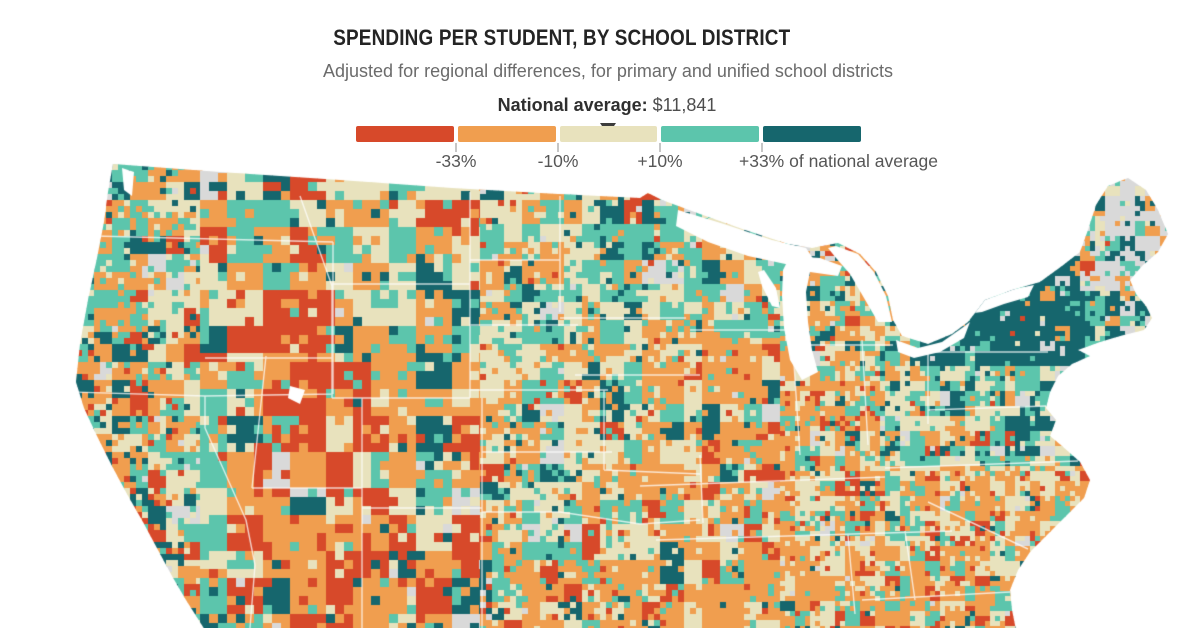 The height and width of the screenshot is (628, 1200). I want to click on page-title-text: SPENDING PER STUDENT, BY SCHOOL DISTRICT, so click(562, 37).